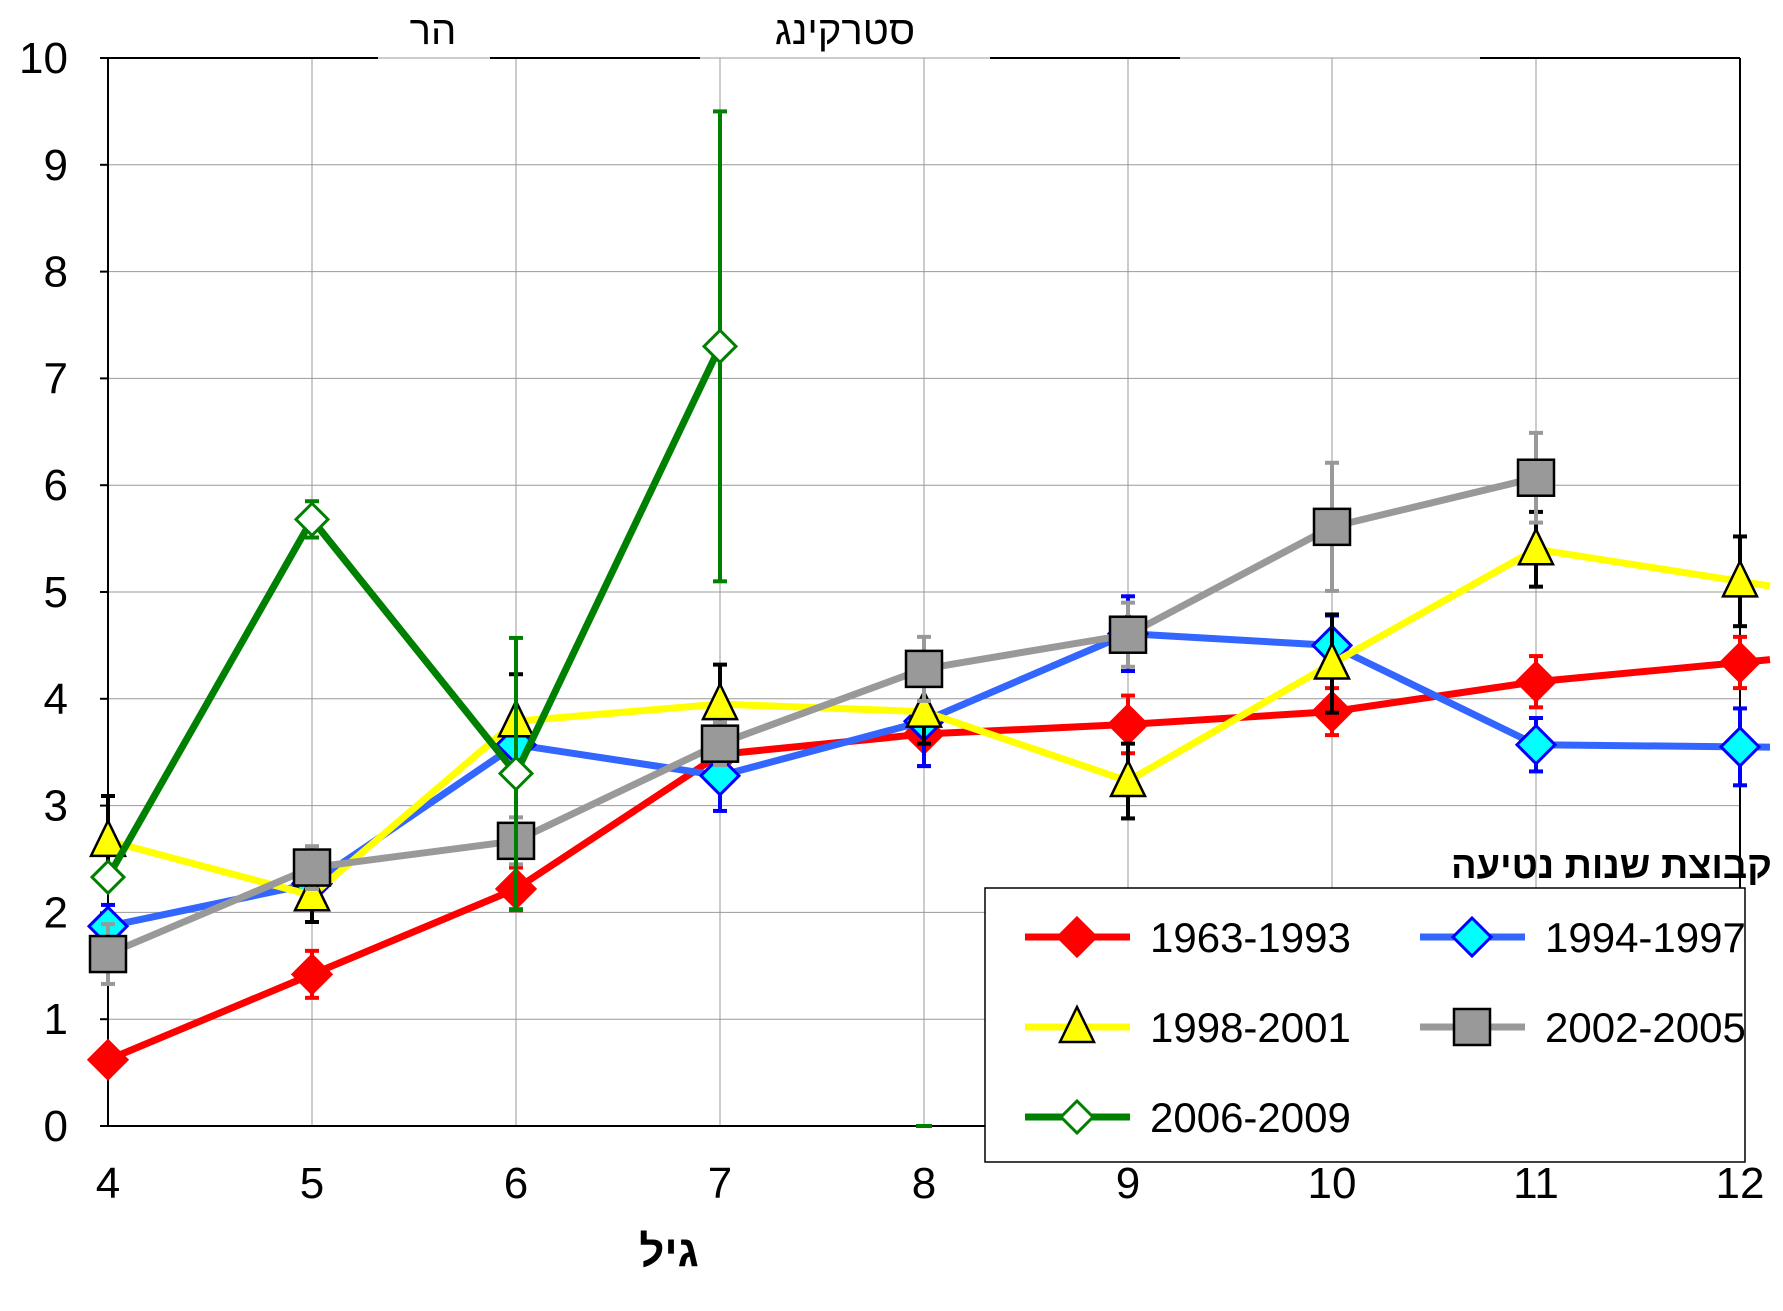 The height and width of the screenshot is (1311, 1783). What do you see at coordinates (1250, 937) in the screenshot?
I see `legend-label: 1963-1993` at bounding box center [1250, 937].